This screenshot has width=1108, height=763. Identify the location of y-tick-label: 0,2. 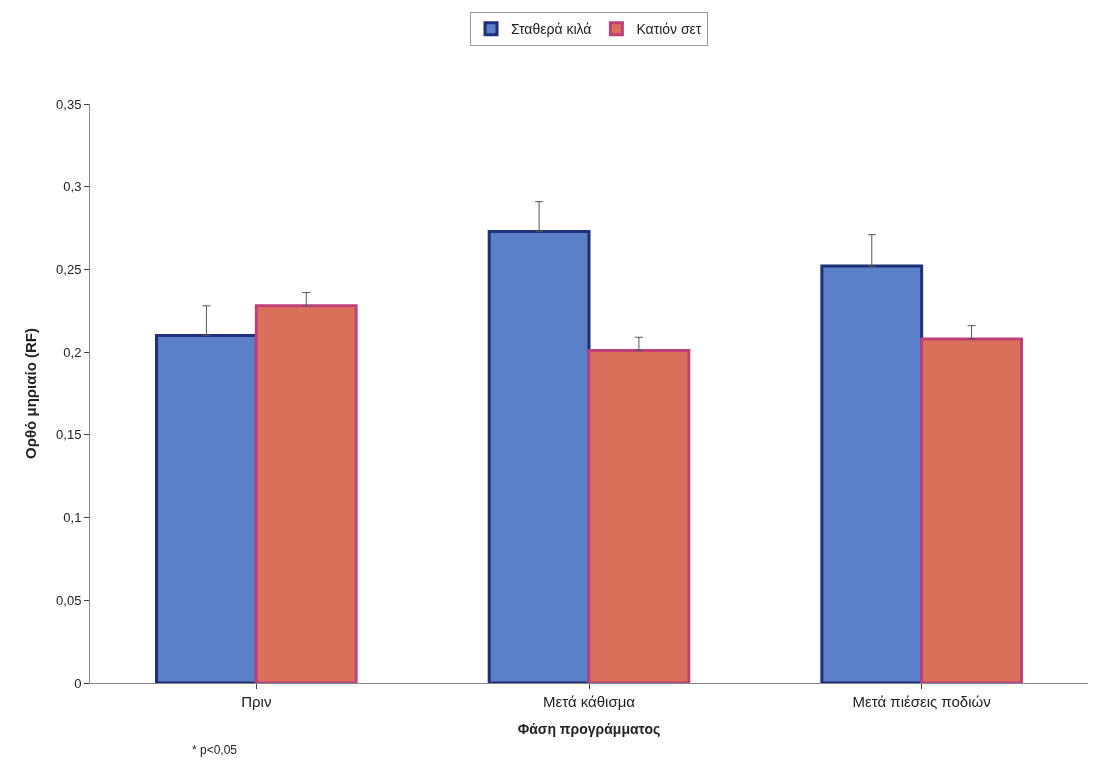
(72, 352).